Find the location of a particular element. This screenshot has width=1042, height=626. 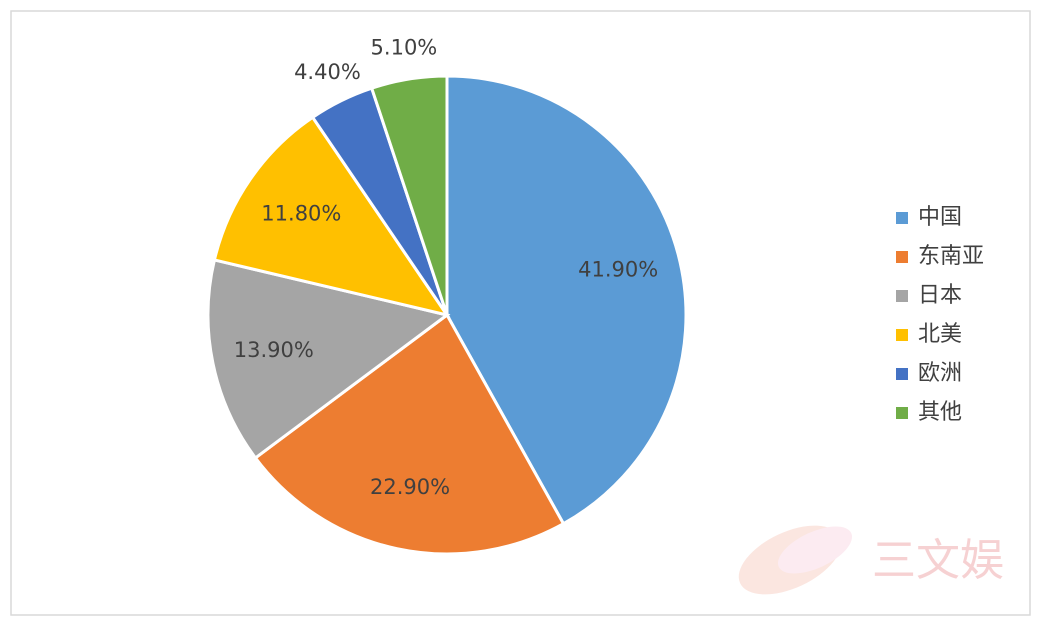

legend-label: 欧洲 is located at coordinates (940, 373).